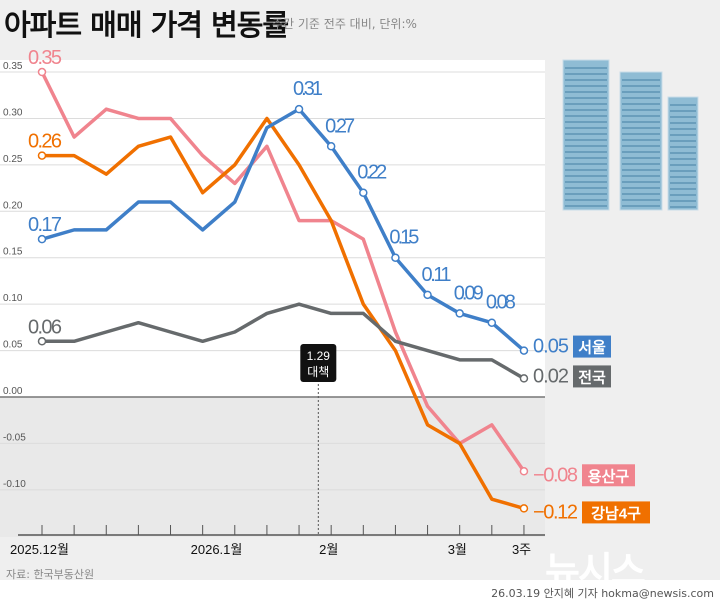 This screenshot has height=603, width=720. What do you see at coordinates (457, 549) in the screenshot?
I see `x-tick-label: 3월` at bounding box center [457, 549].